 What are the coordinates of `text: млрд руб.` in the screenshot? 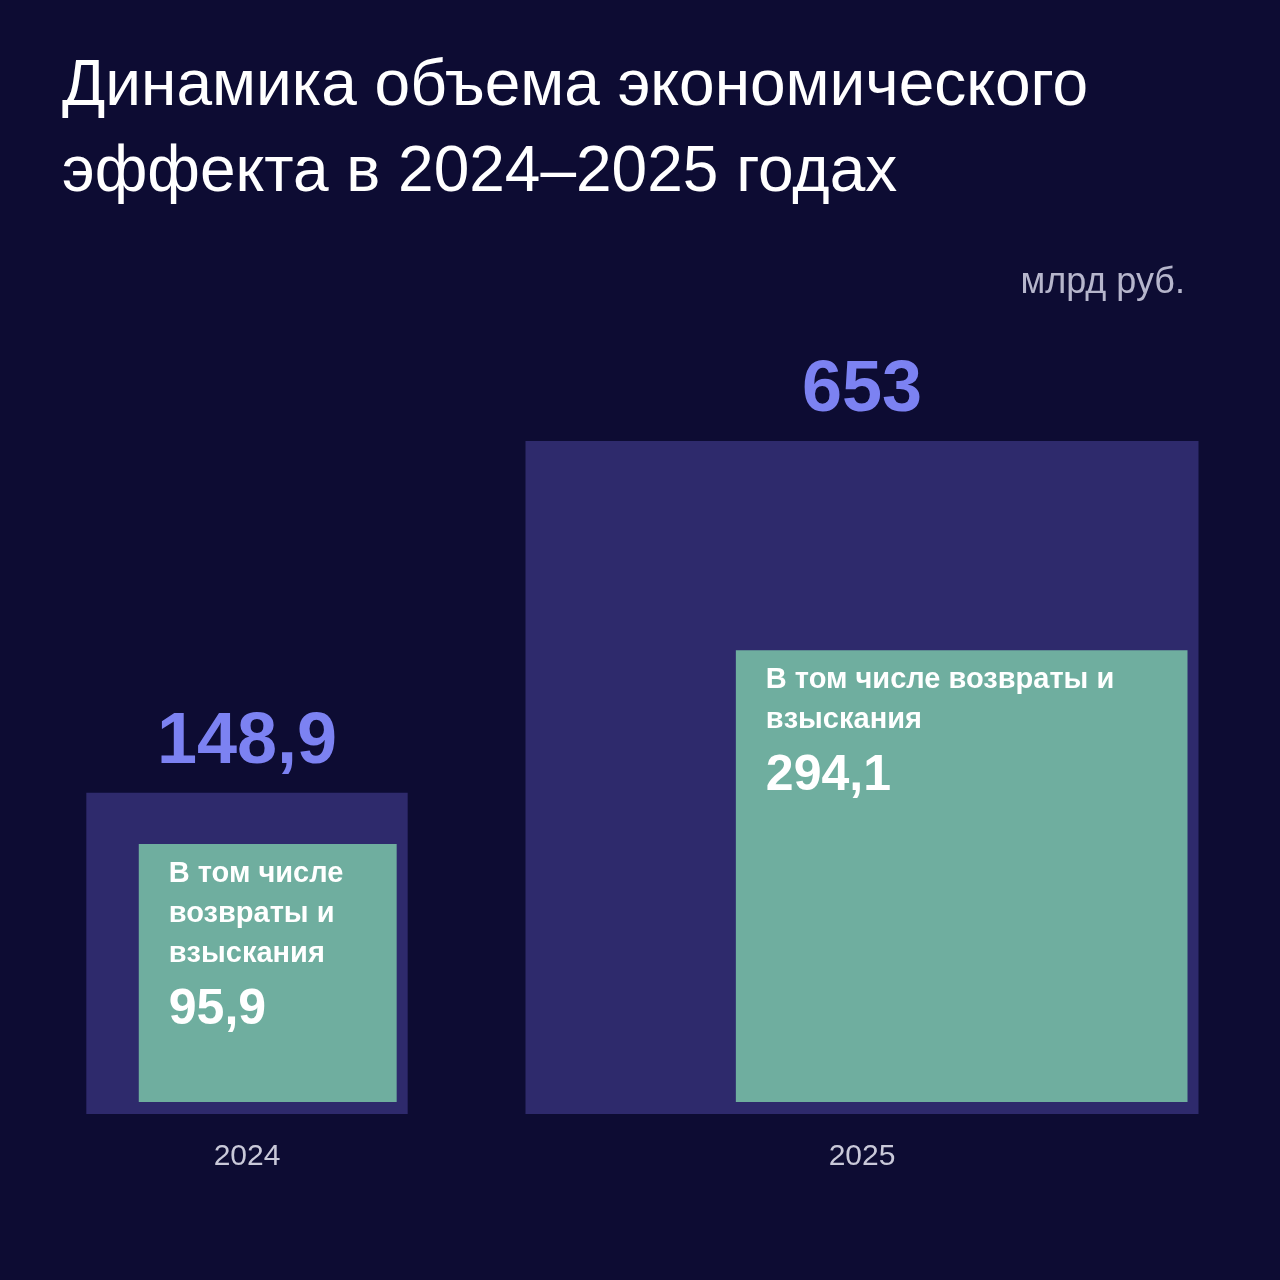 It's located at (1102, 280).